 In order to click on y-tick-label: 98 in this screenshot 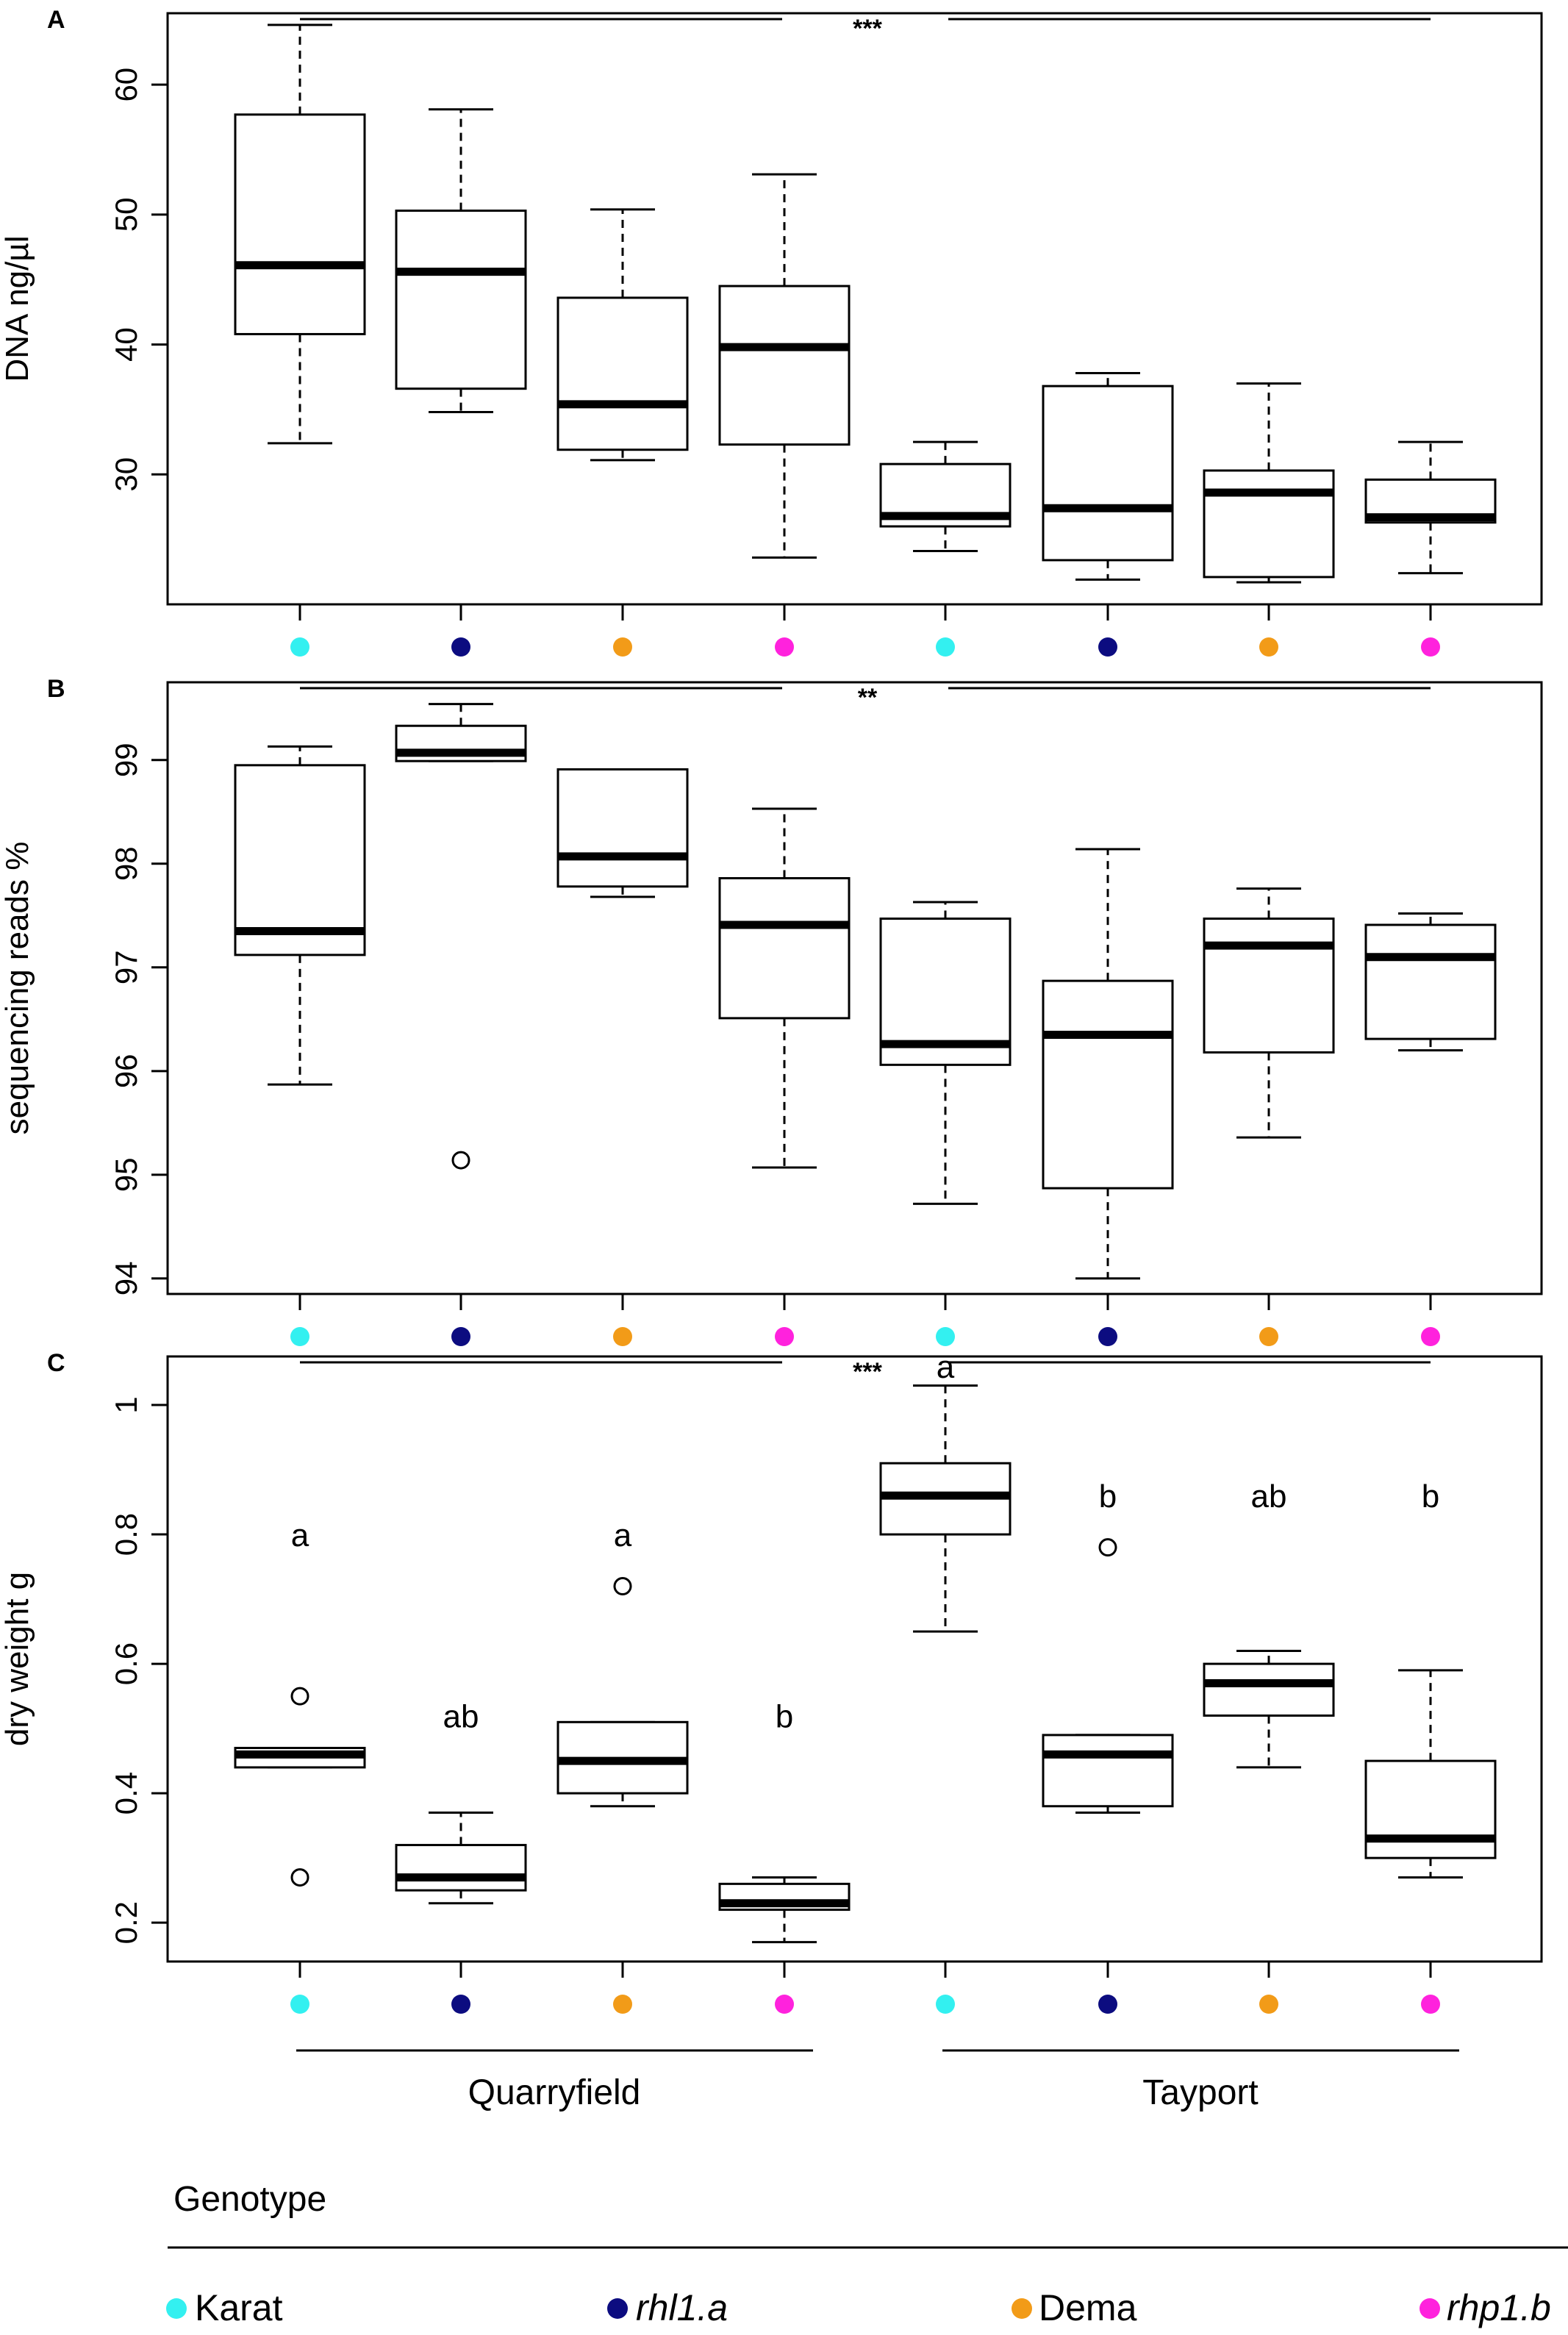, I will do `click(126, 863)`.